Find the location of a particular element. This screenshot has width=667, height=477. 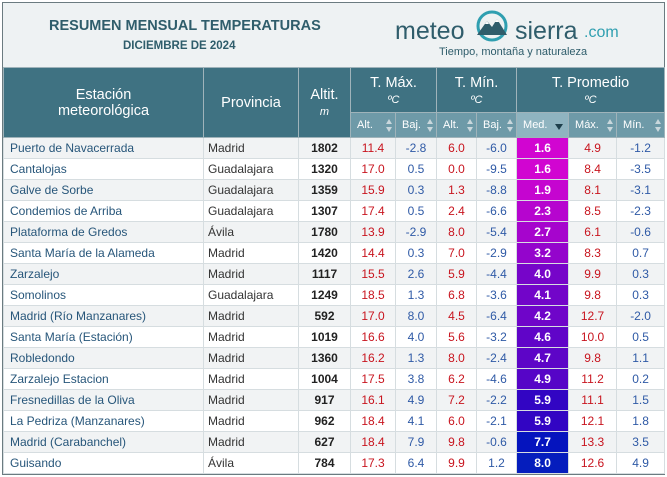

cell-al: 1307 is located at coordinates (324, 211).